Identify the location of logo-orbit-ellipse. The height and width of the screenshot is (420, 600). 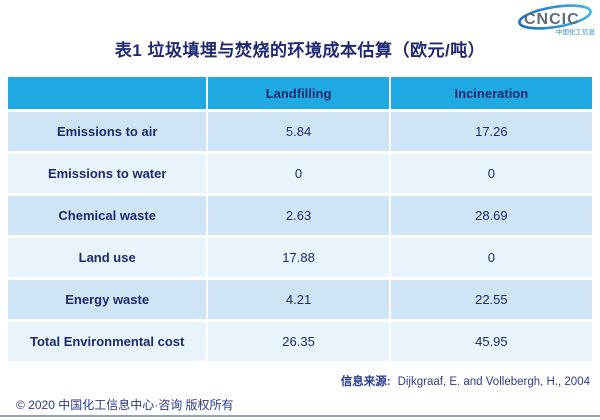
(555, 17).